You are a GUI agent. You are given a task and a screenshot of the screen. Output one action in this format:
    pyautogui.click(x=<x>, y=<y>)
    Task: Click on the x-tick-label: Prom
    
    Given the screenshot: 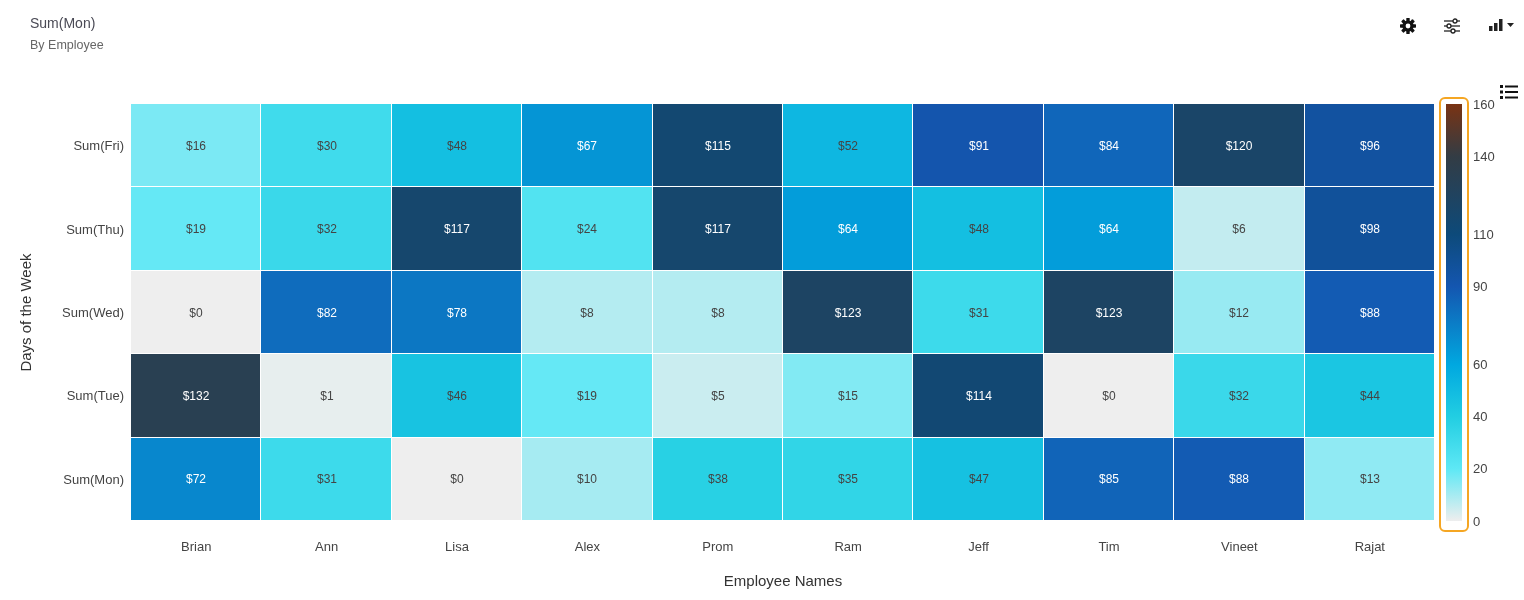 What is the action you would take?
    pyautogui.click(x=718, y=546)
    